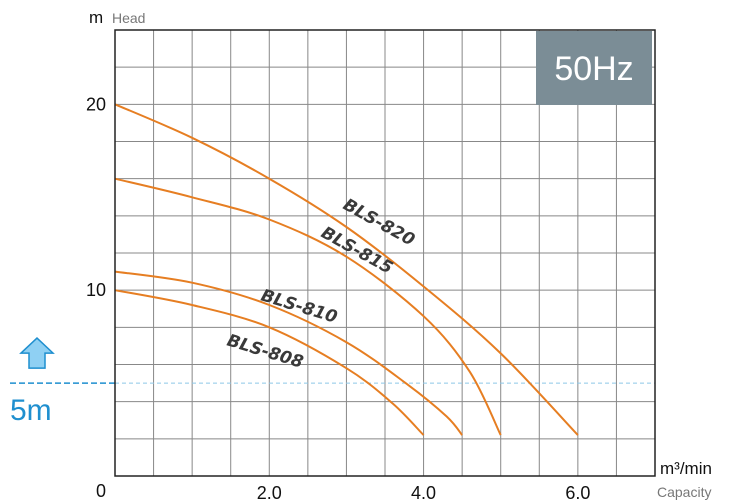  What do you see at coordinates (269, 493) in the screenshot?
I see `x-tick-label: 2.0` at bounding box center [269, 493].